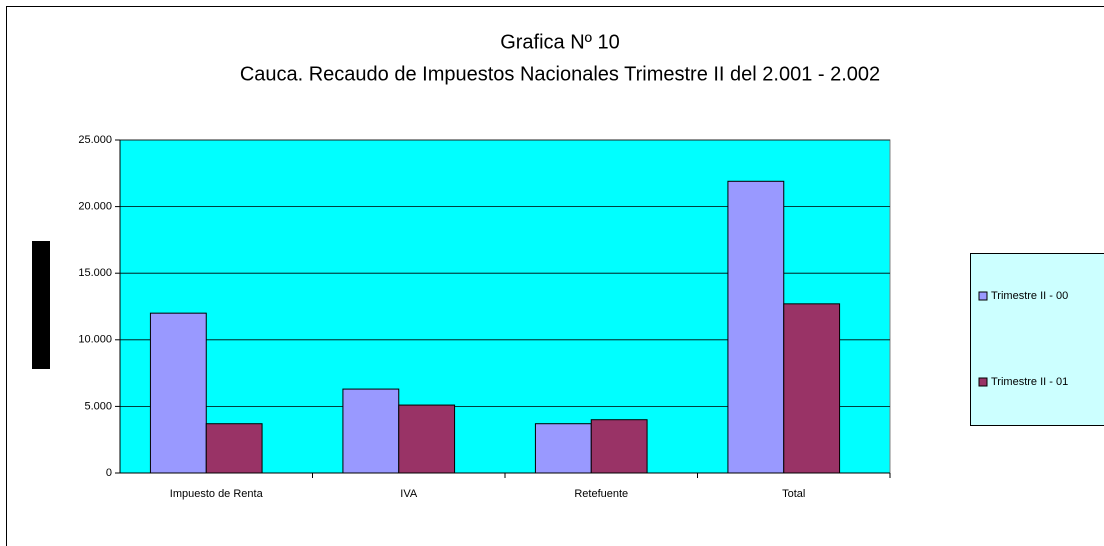 This screenshot has width=1104, height=546. I want to click on y-tick-label: 0, so click(109, 473).